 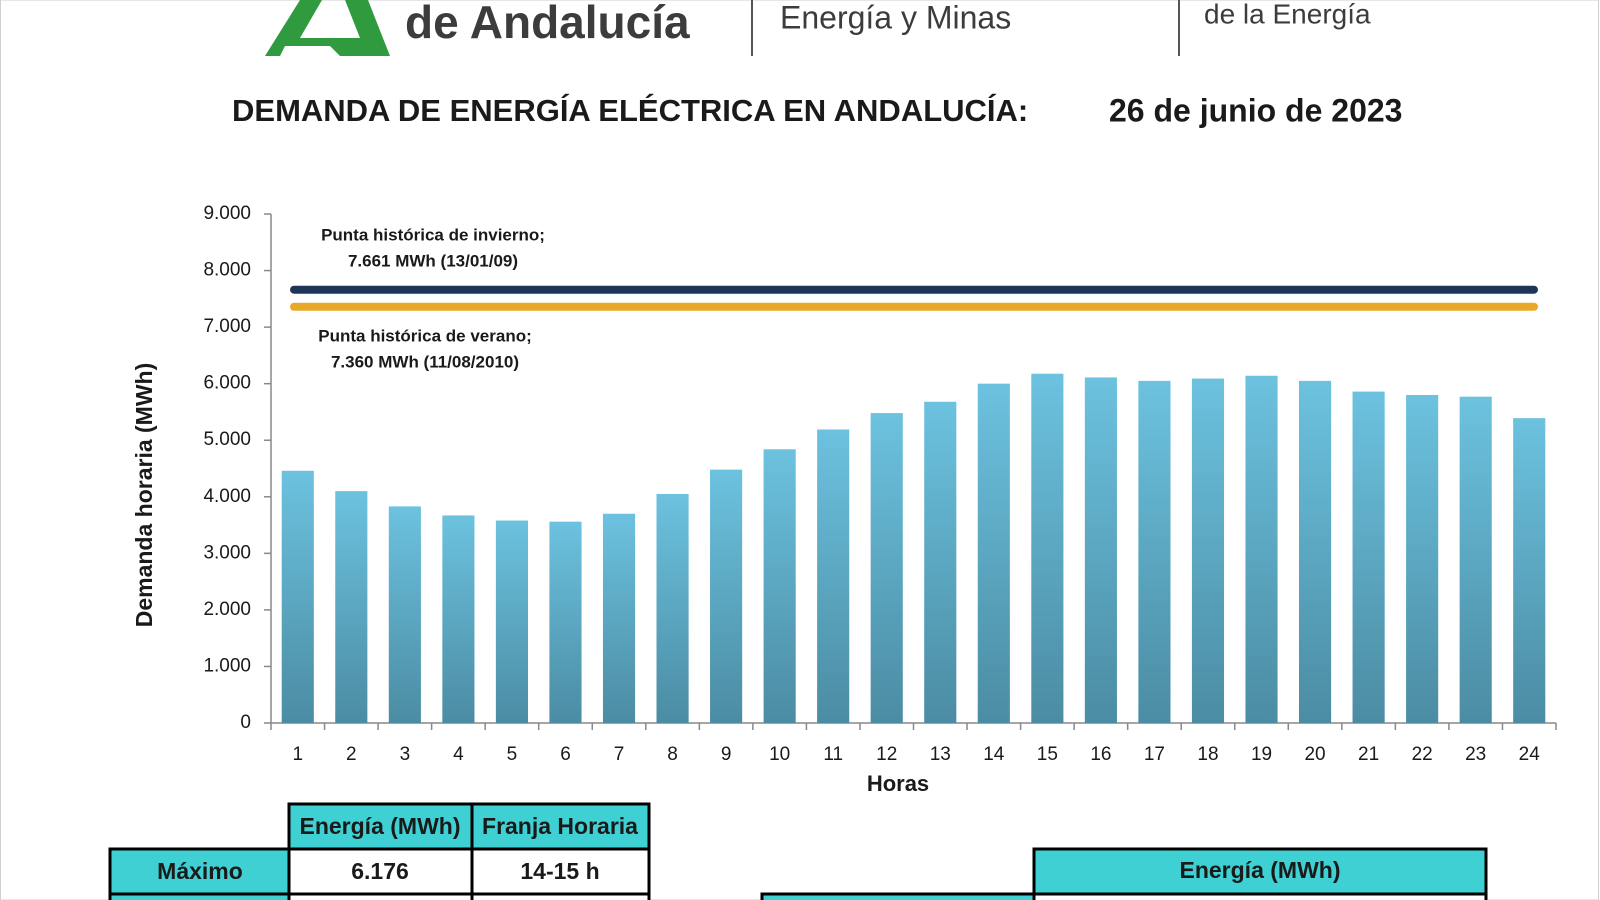 What do you see at coordinates (1422, 754) in the screenshot?
I see `x-tick-label: 22` at bounding box center [1422, 754].